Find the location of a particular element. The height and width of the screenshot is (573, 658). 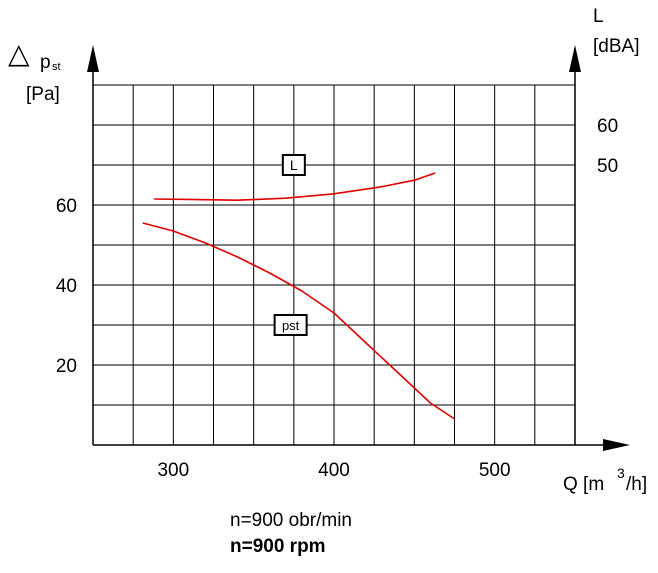

y-left-unit: [Pa] is located at coordinates (43, 94).